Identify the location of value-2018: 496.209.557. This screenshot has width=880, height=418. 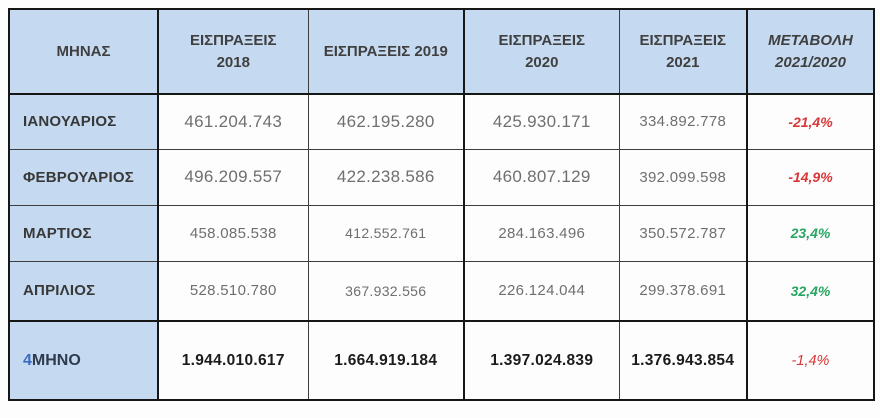
(233, 177).